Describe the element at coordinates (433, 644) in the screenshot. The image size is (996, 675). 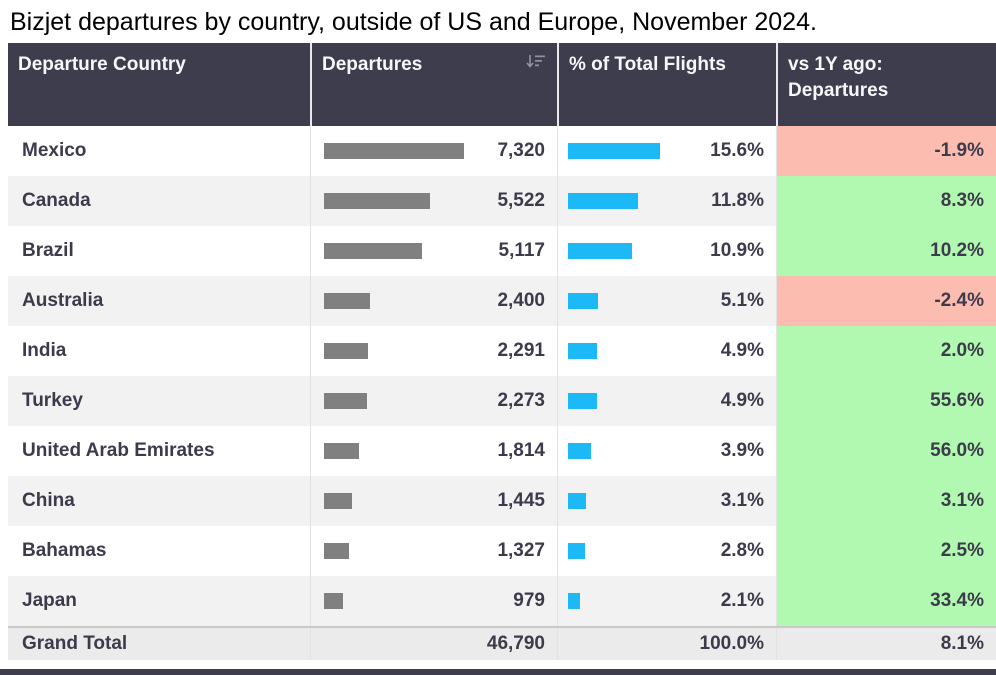
I see `grand-total-departures: 46,790` at that location.